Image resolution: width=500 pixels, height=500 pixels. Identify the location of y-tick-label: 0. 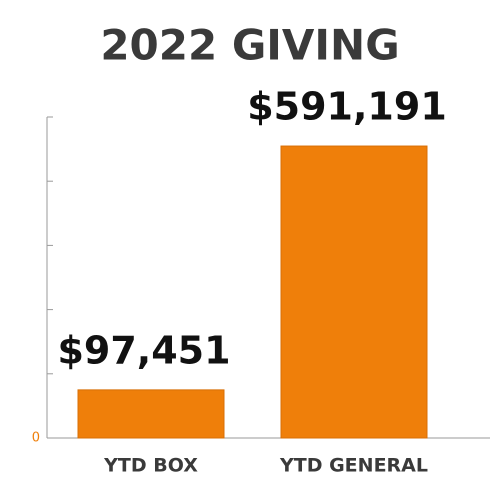
(36, 438).